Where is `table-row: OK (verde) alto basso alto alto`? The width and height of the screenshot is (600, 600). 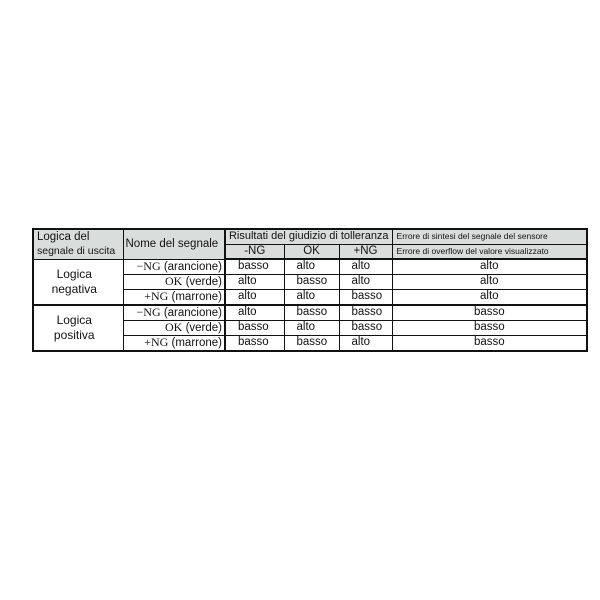 table-row: OK (verde) alto basso alto alto is located at coordinates (310, 281).